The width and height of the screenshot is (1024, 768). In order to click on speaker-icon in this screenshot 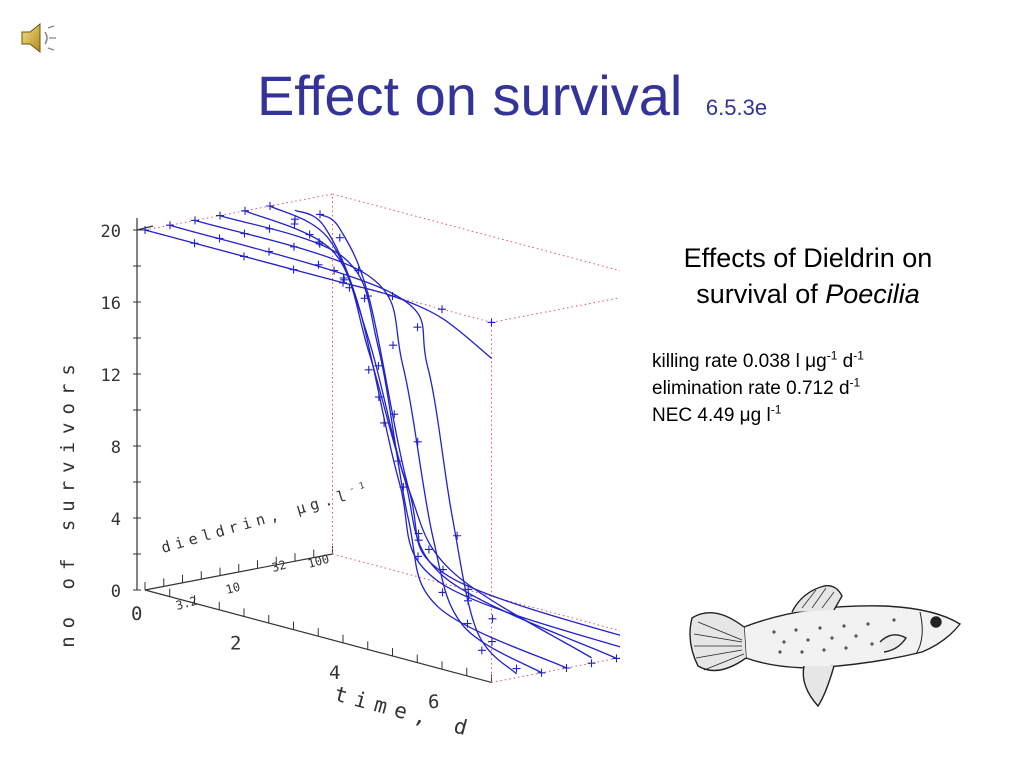, I will do `click(38, 38)`.